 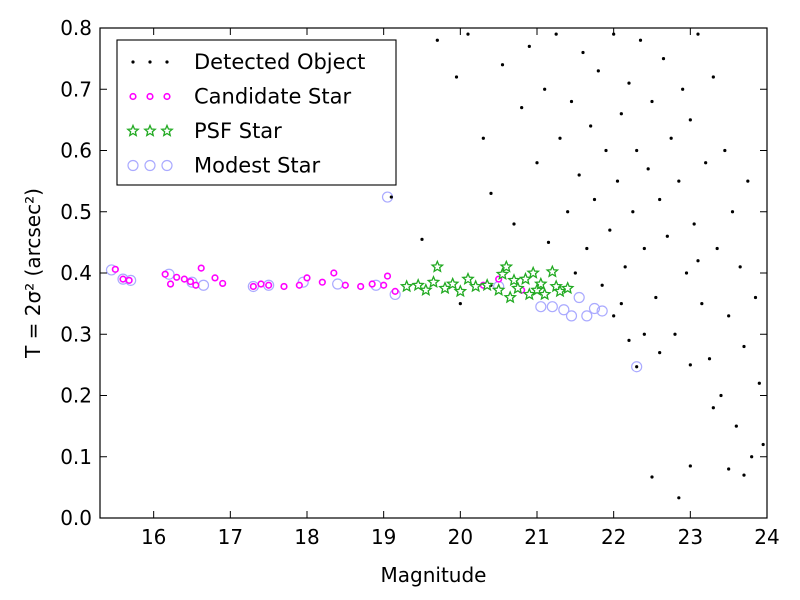 What do you see at coordinates (76, 273) in the screenshot?
I see `y-tick-label: 0.4` at bounding box center [76, 273].